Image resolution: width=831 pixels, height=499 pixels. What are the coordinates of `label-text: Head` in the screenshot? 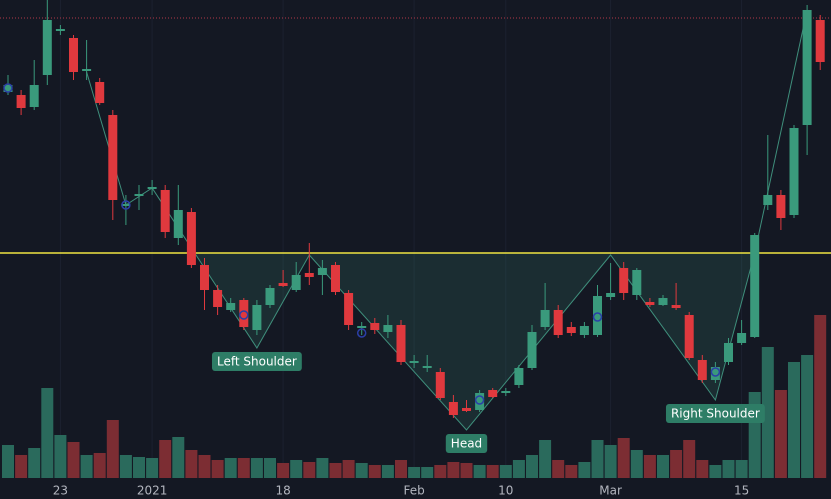 It's located at (466, 444).